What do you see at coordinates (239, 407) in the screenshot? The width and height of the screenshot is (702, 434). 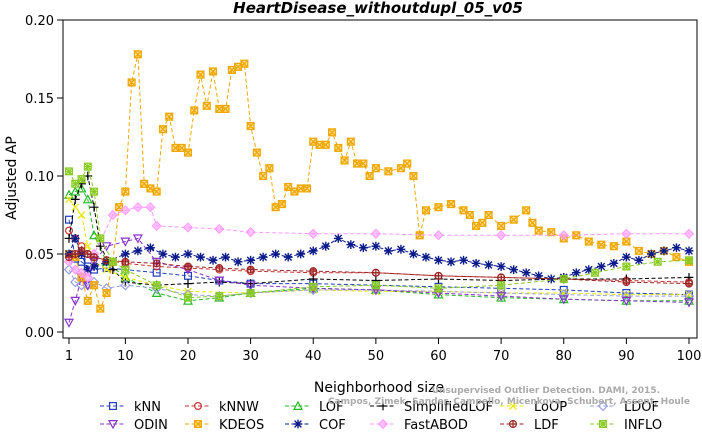 I see `legend-label: kNNW` at bounding box center [239, 407].